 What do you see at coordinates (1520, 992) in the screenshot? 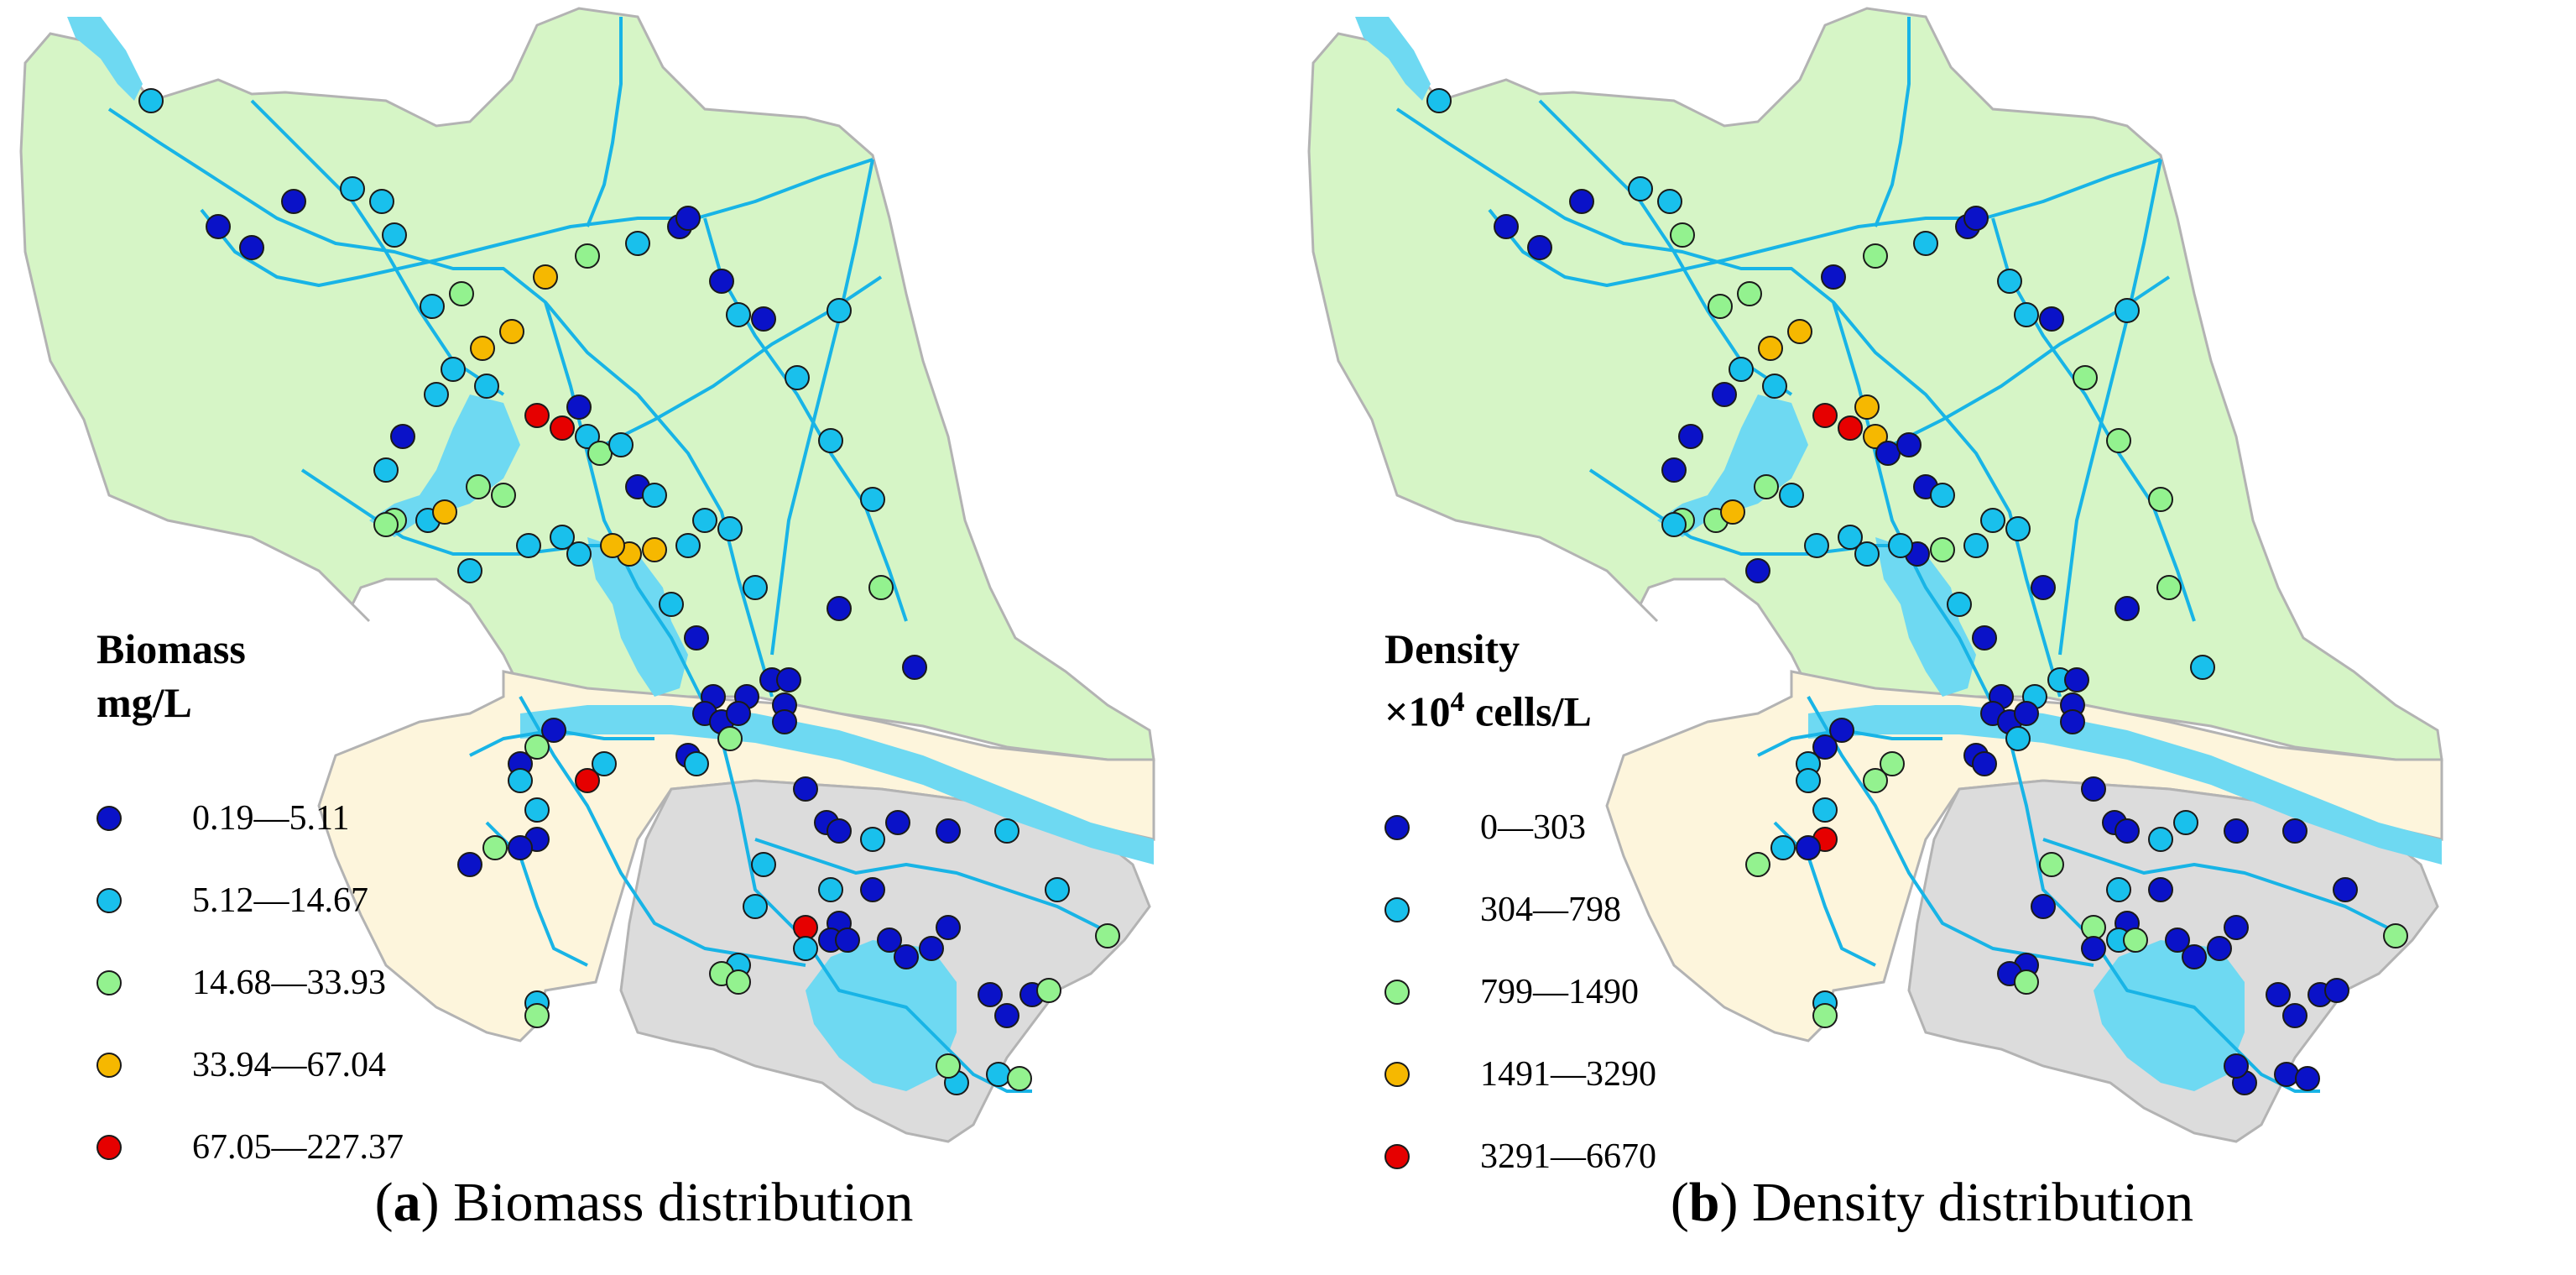
I see `legend-item: 799—1490` at bounding box center [1520, 992].